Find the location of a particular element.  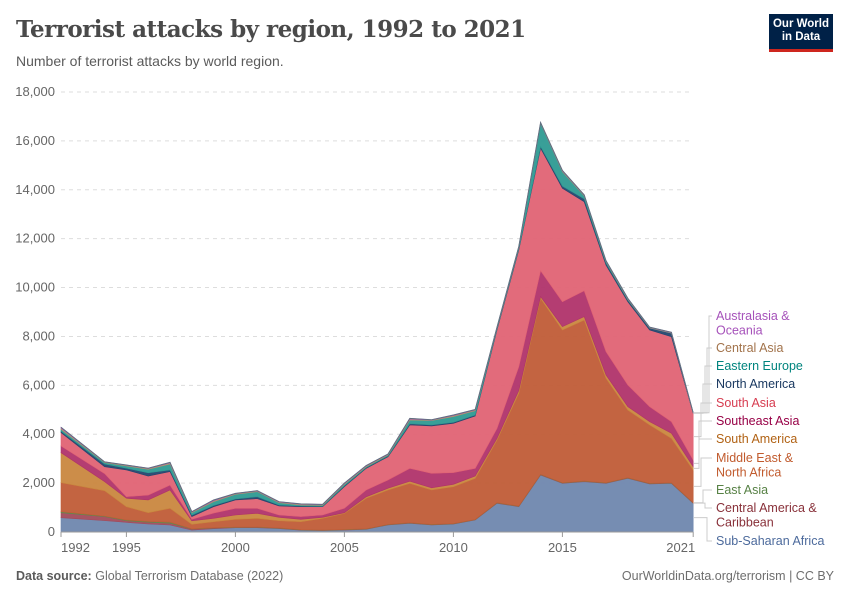

credit-link: OurWorldinData.org/terrorism | CC BY is located at coordinates (727, 576).